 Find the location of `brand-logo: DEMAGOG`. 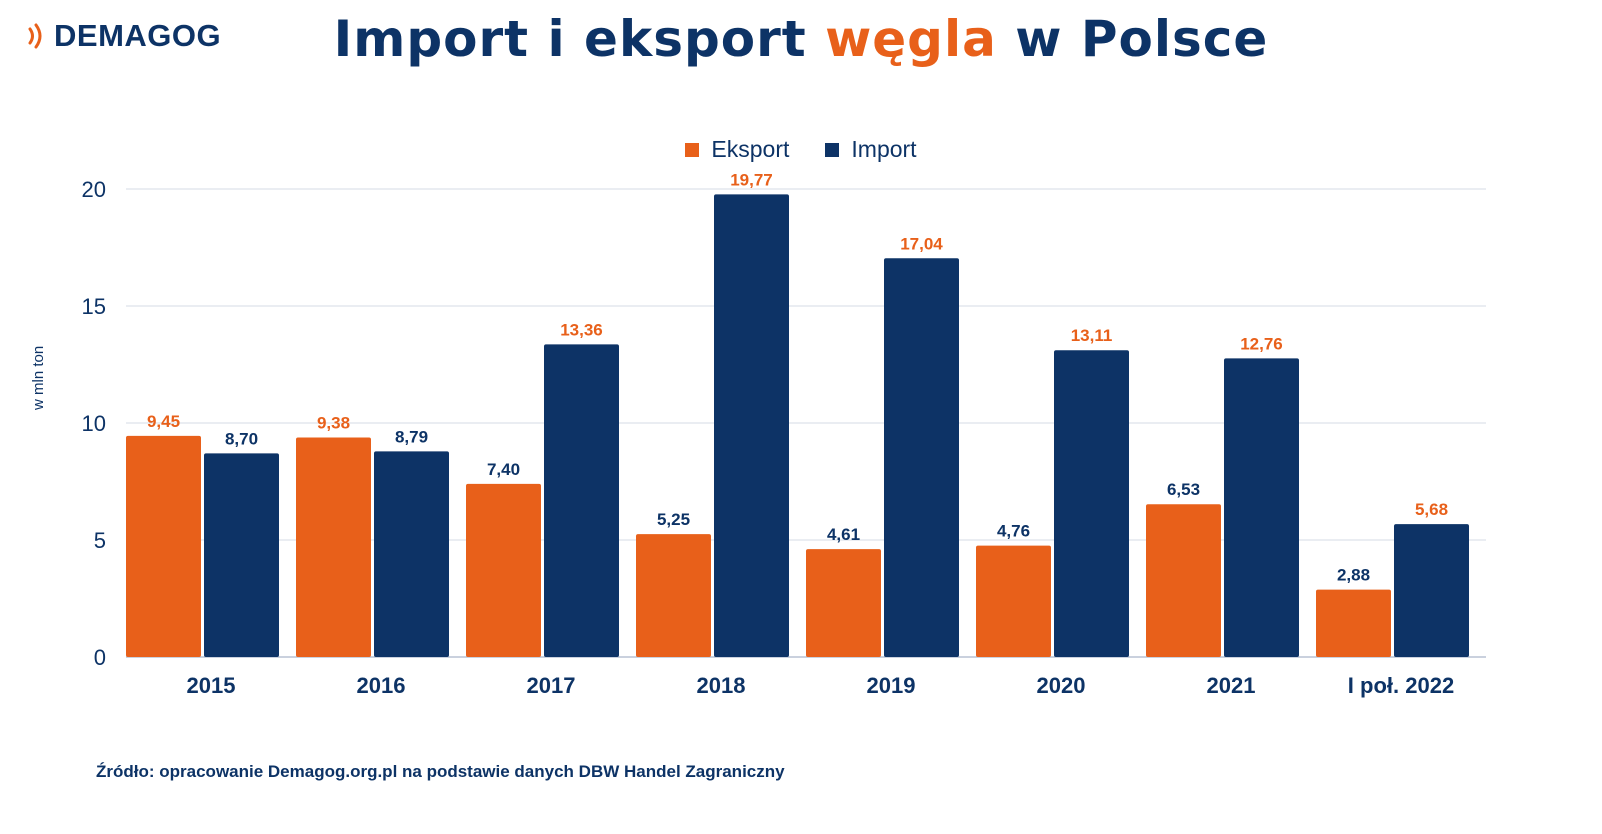

brand-logo: DEMAGOG is located at coordinates (123, 36).